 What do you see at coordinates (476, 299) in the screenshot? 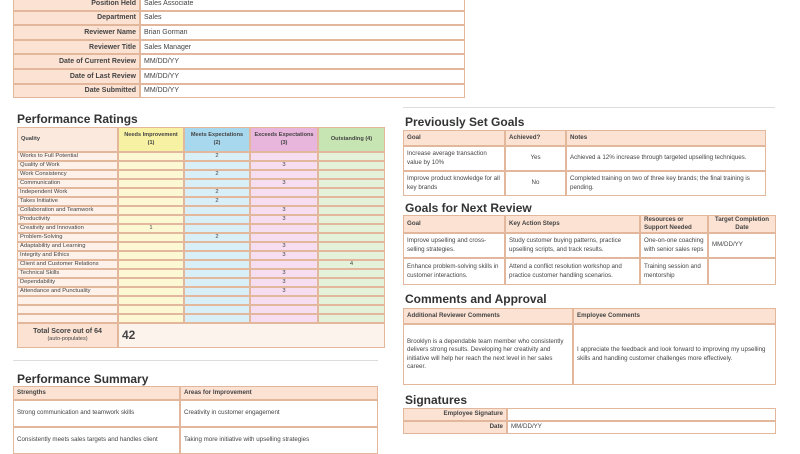
I see `section-title: Comments and Approval` at bounding box center [476, 299].